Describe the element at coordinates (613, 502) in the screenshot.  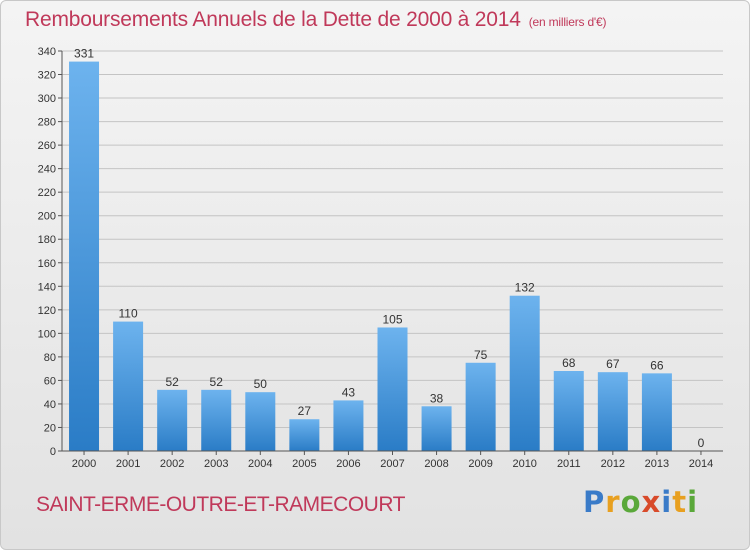
I see `logo-letter: r` at that location.